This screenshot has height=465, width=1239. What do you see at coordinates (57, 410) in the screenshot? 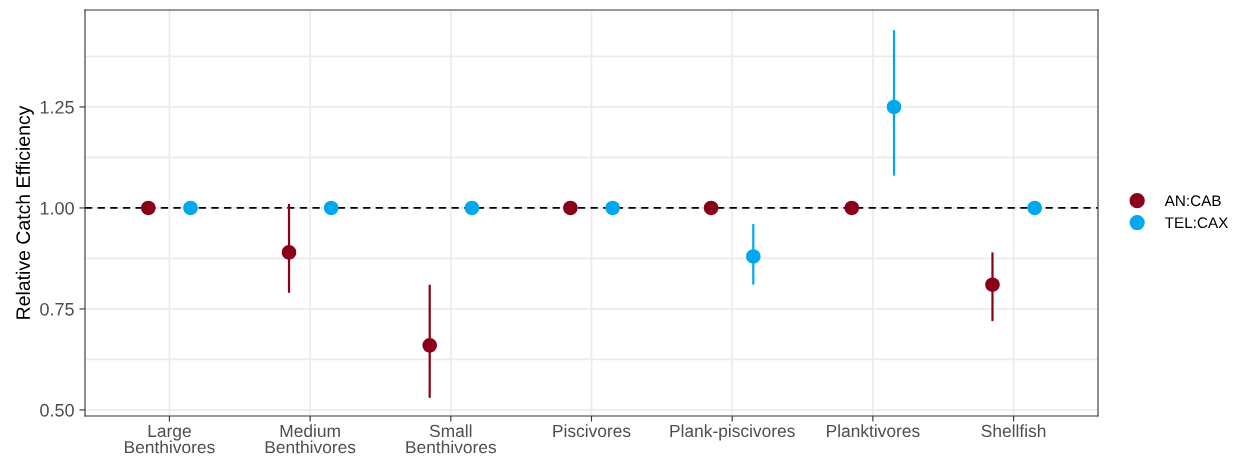
I see `y-tick-label: 0.50` at bounding box center [57, 410].